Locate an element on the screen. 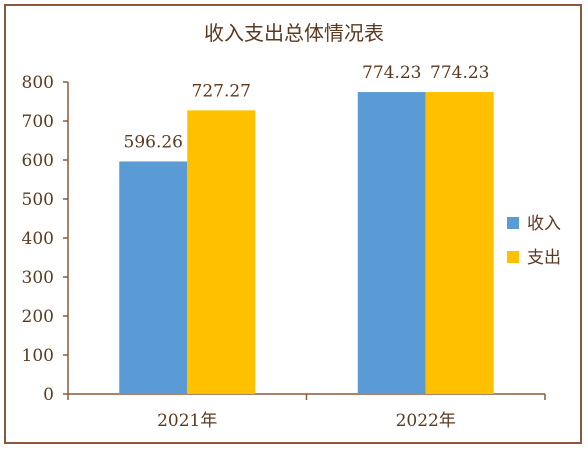  legend-label: 收入 is located at coordinates (544, 224).